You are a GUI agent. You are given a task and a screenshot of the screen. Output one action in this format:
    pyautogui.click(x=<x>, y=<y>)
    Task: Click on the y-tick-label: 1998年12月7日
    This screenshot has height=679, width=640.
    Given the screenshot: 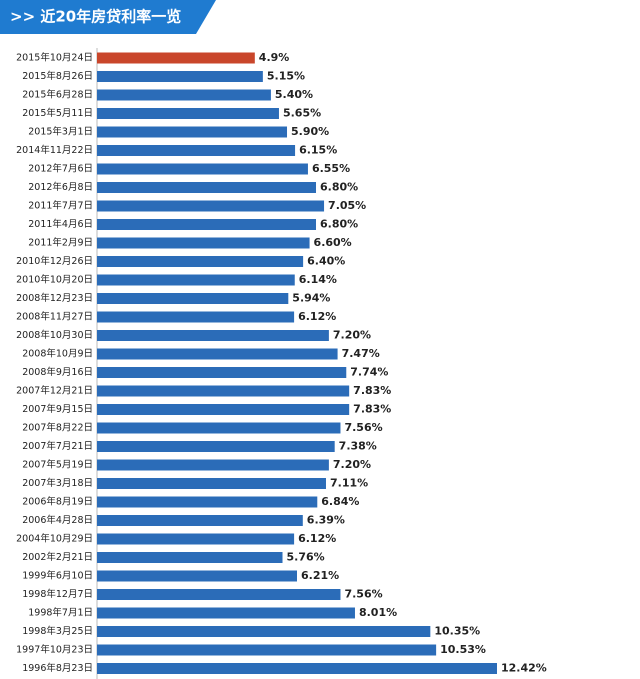 What is the action you would take?
    pyautogui.click(x=57, y=594)
    